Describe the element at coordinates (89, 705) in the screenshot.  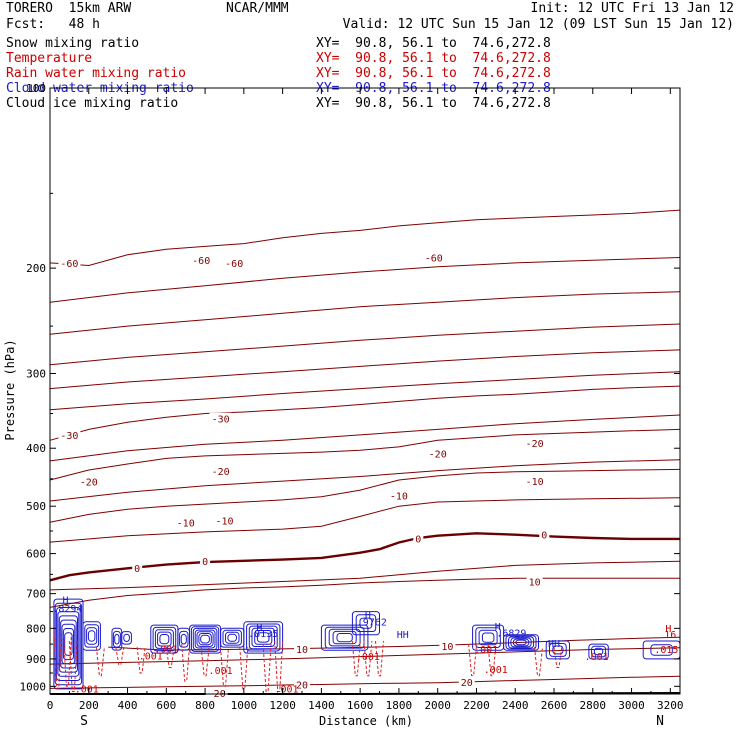
I see `x-tick-label: 200` at that location.